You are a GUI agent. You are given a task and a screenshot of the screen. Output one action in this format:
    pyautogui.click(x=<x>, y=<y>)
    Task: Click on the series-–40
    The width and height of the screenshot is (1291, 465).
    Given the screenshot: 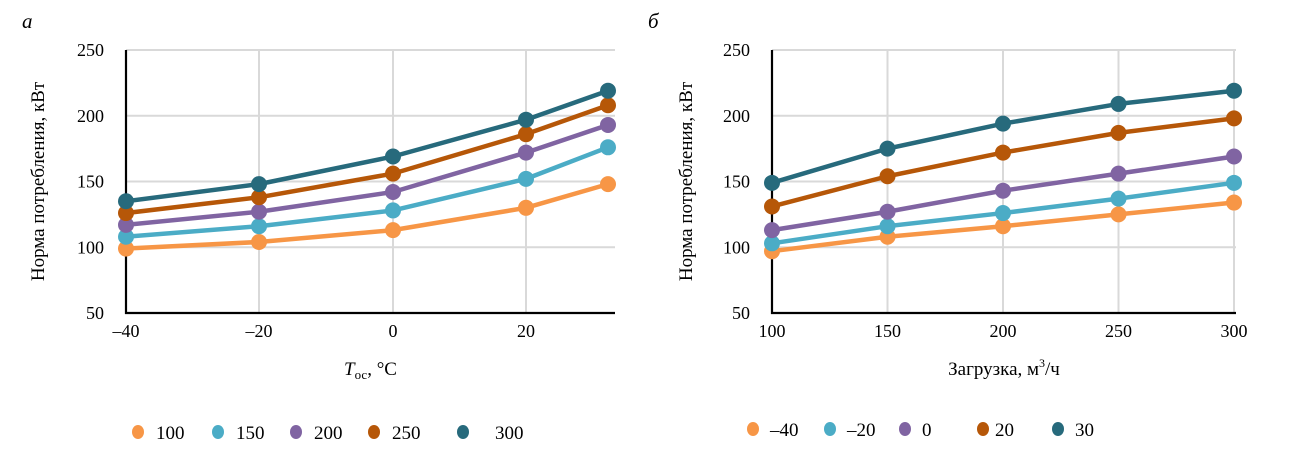 What is the action you would take?
    pyautogui.click(x=1003, y=227)
    